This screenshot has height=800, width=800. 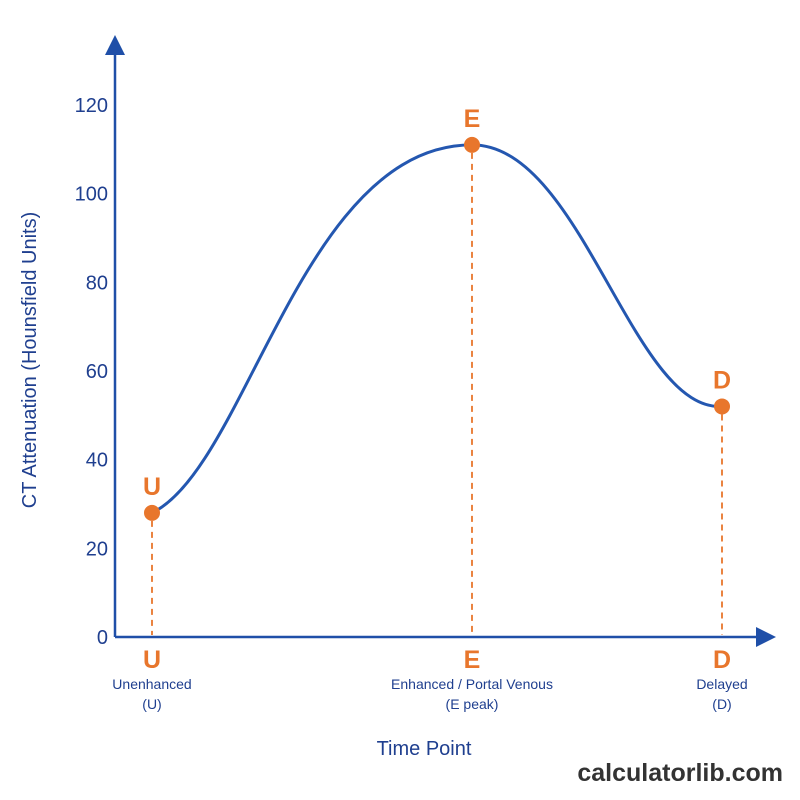 I want to click on category-letter: U, so click(x=152, y=660).